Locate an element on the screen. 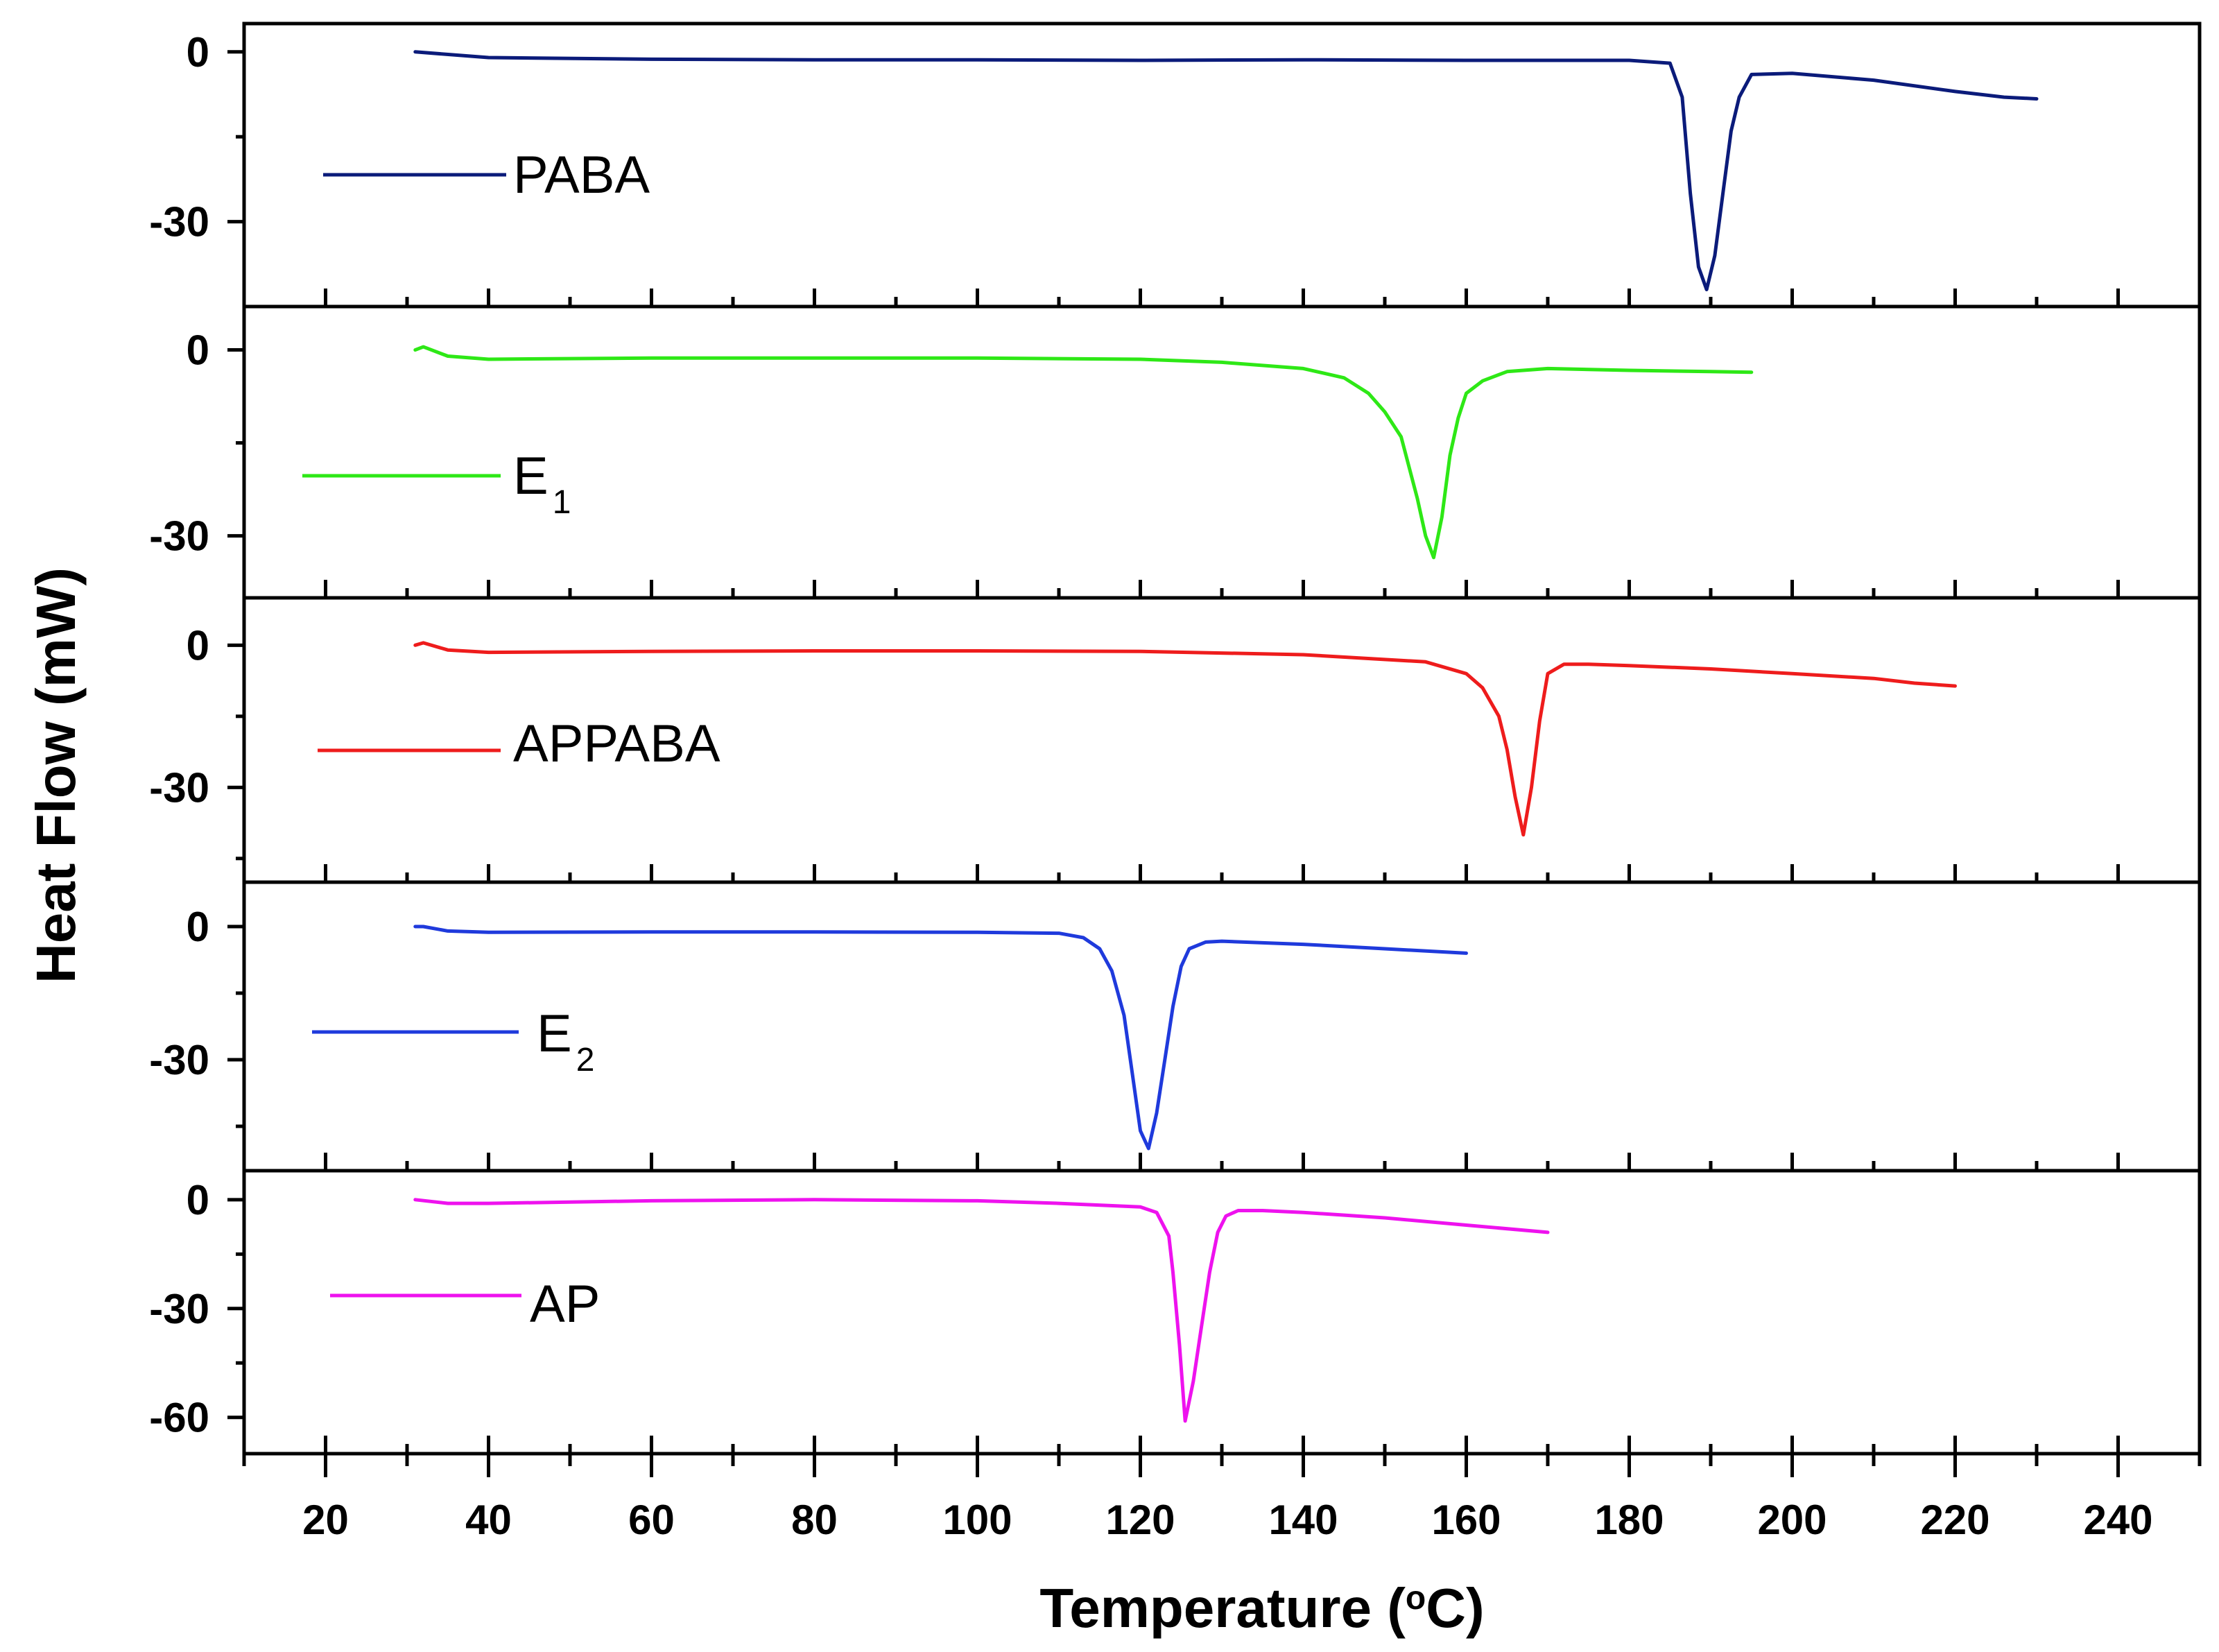 This screenshot has width=2219, height=1652. x-tick-label: 200 is located at coordinates (1792, 1520).